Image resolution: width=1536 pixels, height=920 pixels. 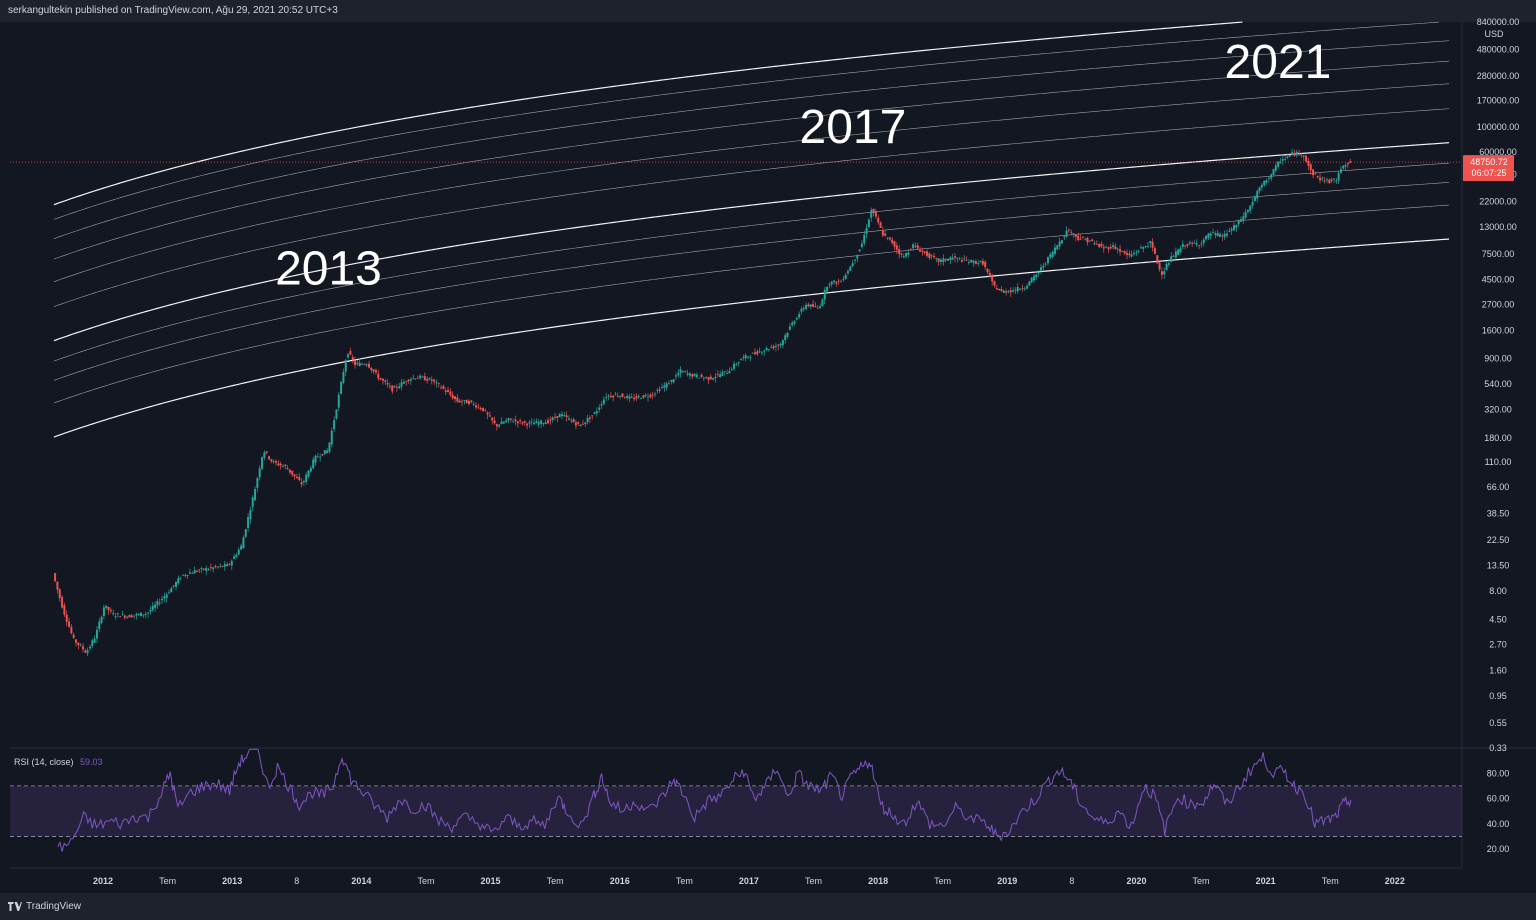 I want to click on price-tick-label: 480000.00, so click(x=1498, y=50).